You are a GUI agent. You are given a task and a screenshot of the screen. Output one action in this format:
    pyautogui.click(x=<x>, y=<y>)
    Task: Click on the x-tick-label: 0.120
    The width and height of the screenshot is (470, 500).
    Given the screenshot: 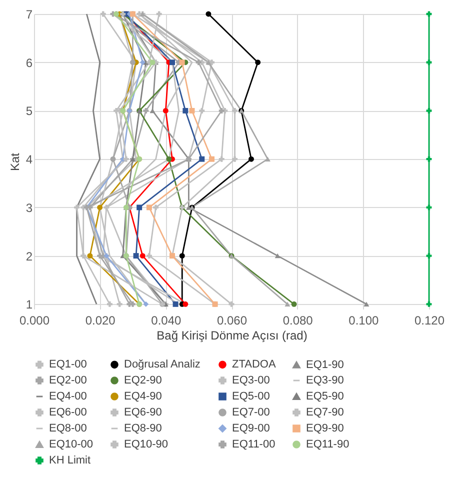 What is the action you would take?
    pyautogui.click(x=429, y=321)
    